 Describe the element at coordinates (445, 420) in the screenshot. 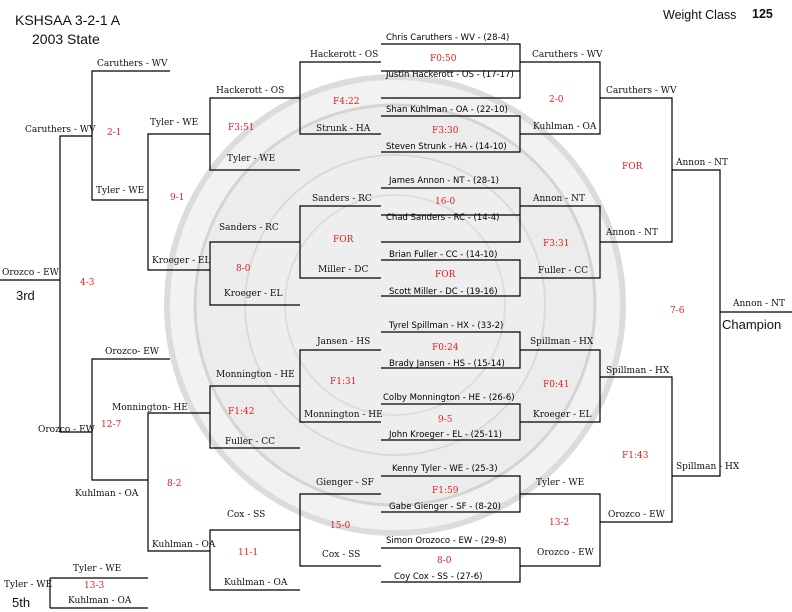

I see `match-6-score: 9-5` at that location.